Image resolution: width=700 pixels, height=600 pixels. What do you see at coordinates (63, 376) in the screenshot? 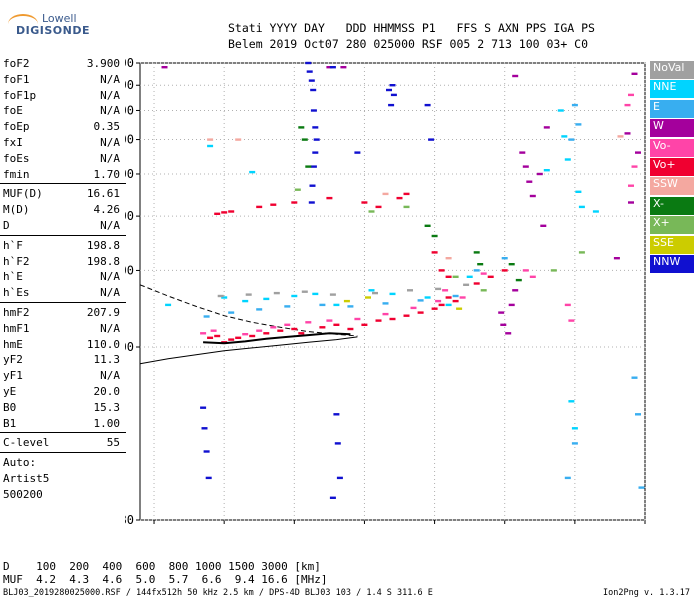
I see `param-row: yF1 N/A` at bounding box center [63, 376].